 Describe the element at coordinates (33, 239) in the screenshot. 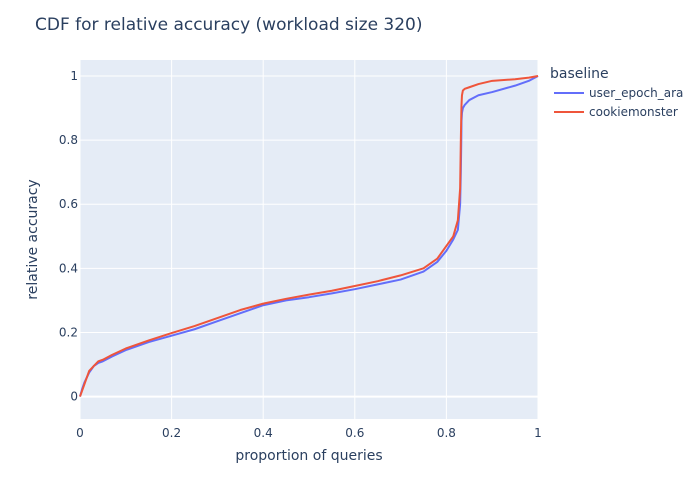

I see `y-axis-title: relative accuracy` at that location.